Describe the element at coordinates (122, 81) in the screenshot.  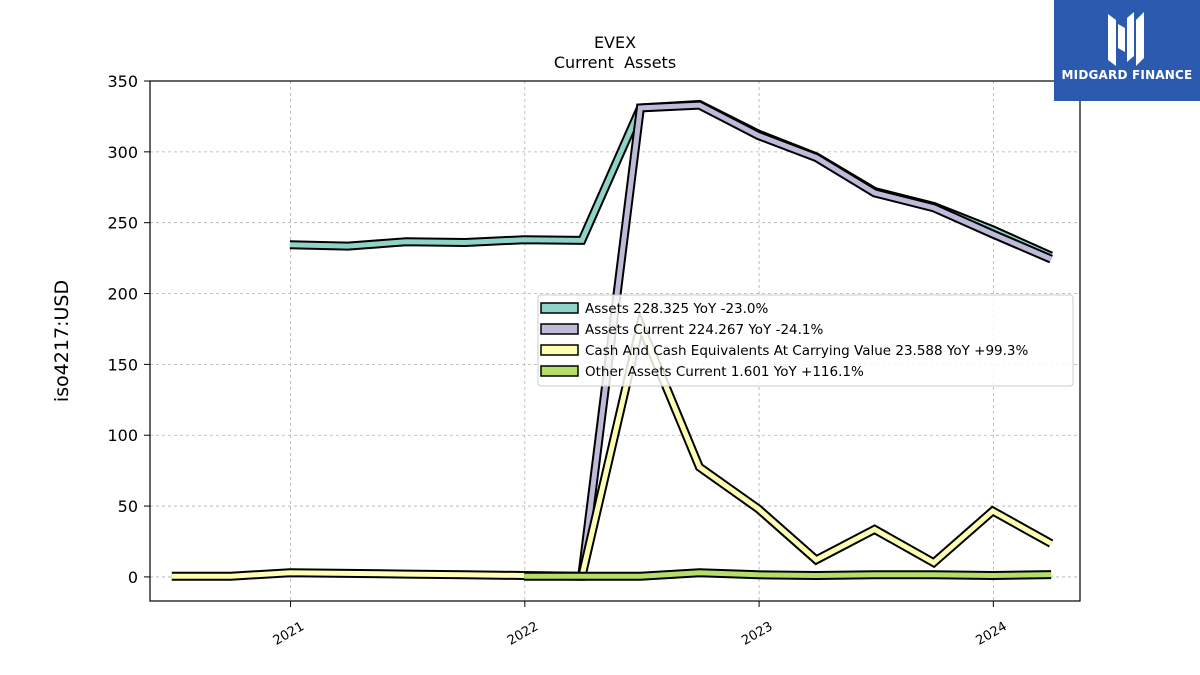
I see `y-tick-label: 350` at that location.